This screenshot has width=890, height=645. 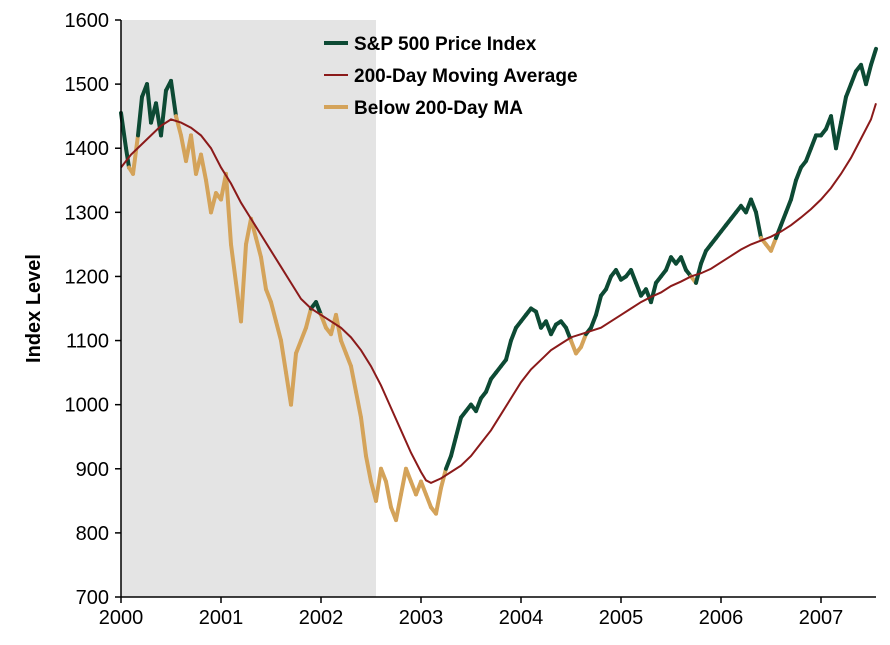 What do you see at coordinates (92, 534) in the screenshot?
I see `y-tick-label: 800` at bounding box center [92, 534].